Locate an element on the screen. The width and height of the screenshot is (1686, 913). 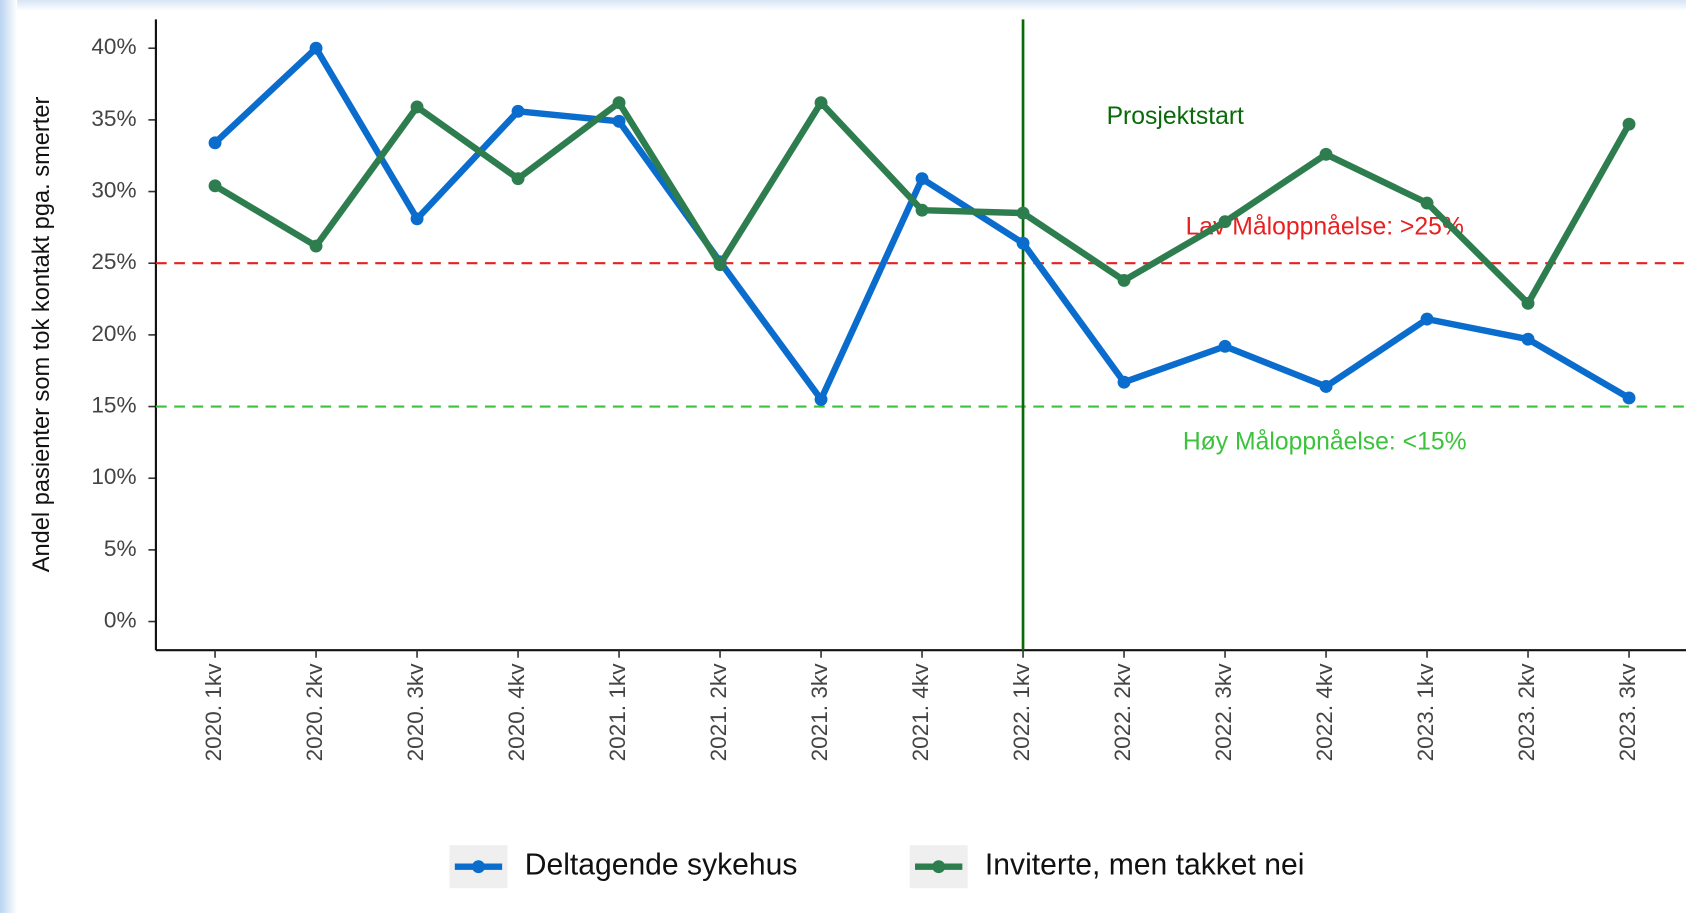
vertical-line-label: Prosjektstart is located at coordinates (1175, 116).